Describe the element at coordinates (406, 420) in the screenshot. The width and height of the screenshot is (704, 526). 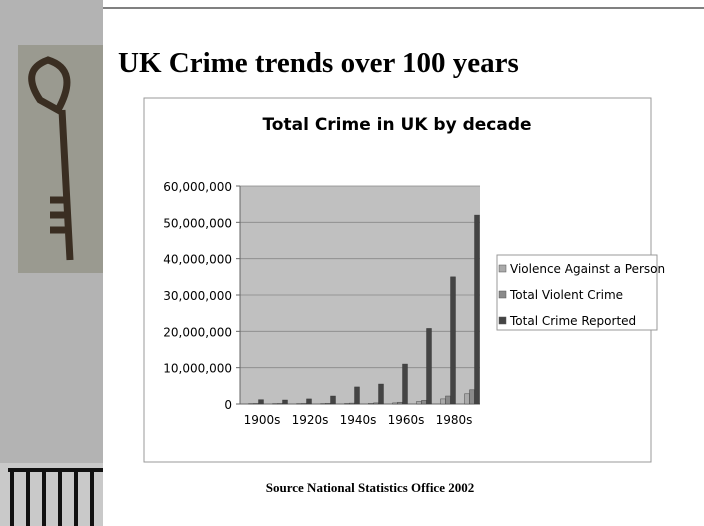
I see `x-tick-label: 1960s` at that location.